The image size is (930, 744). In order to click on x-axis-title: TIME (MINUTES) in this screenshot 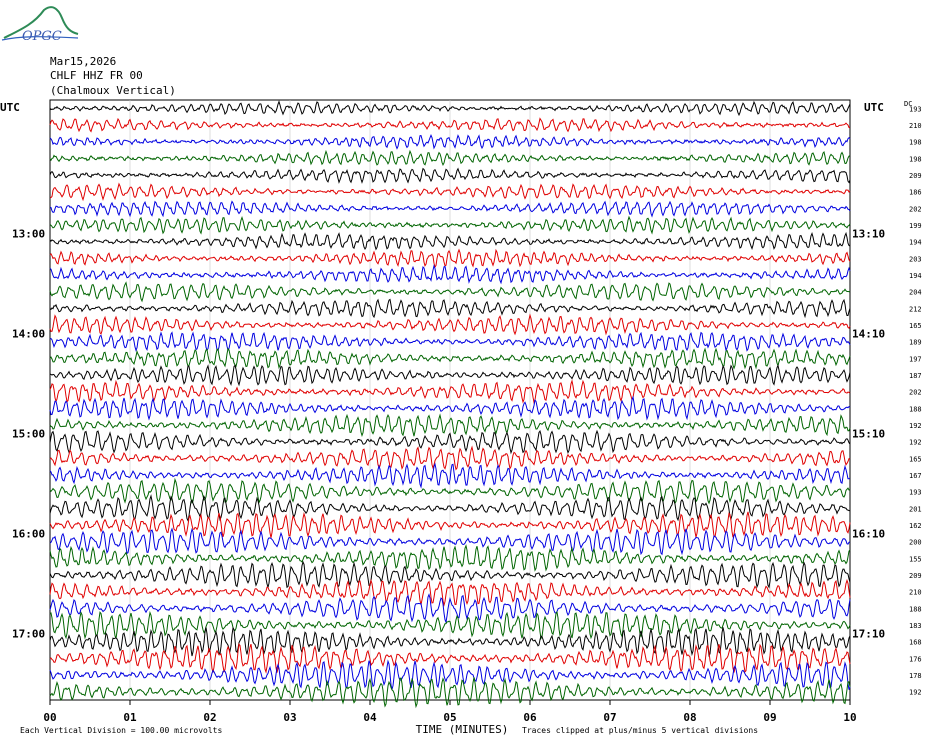, I will do `click(462, 729)`.